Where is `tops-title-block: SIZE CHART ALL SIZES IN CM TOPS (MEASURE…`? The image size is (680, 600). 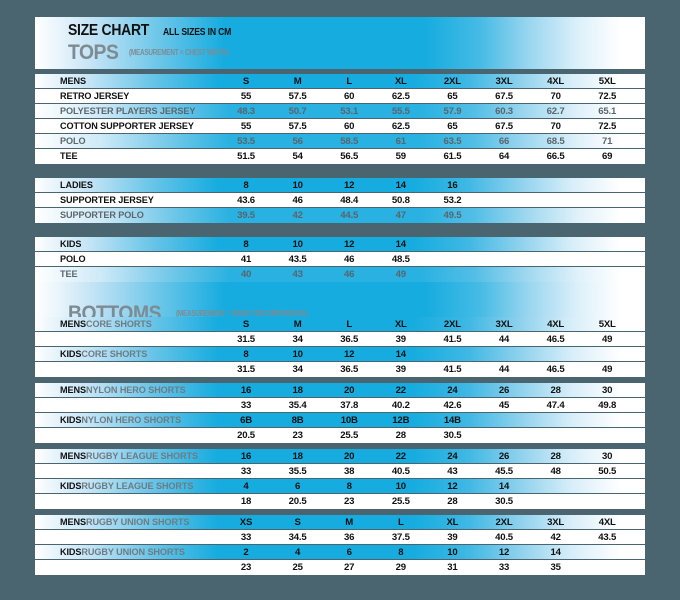 tops-title-block: SIZE CHART ALL SIZES IN CM TOPS (MEASURE… is located at coordinates (161, 45).